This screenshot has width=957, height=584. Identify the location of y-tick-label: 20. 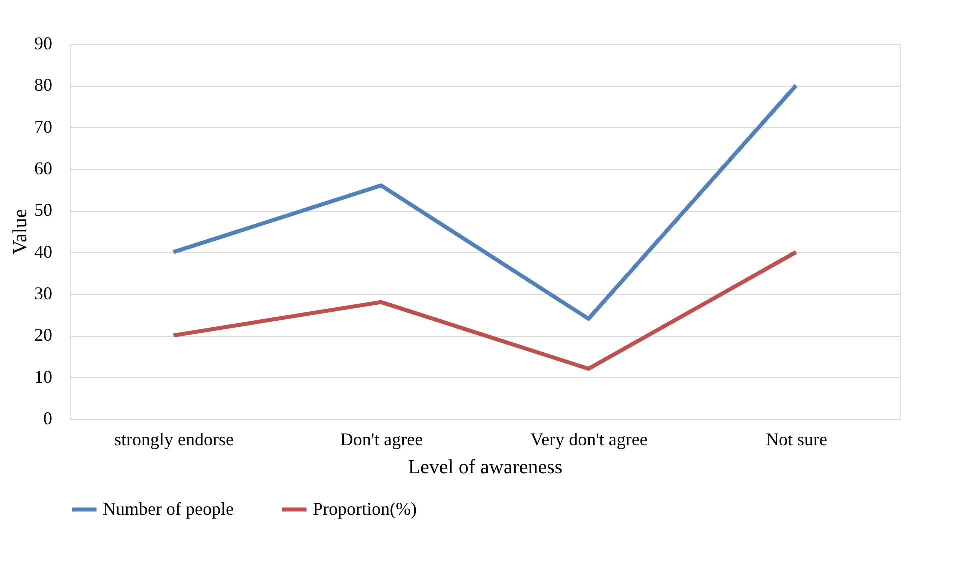
(43, 335).